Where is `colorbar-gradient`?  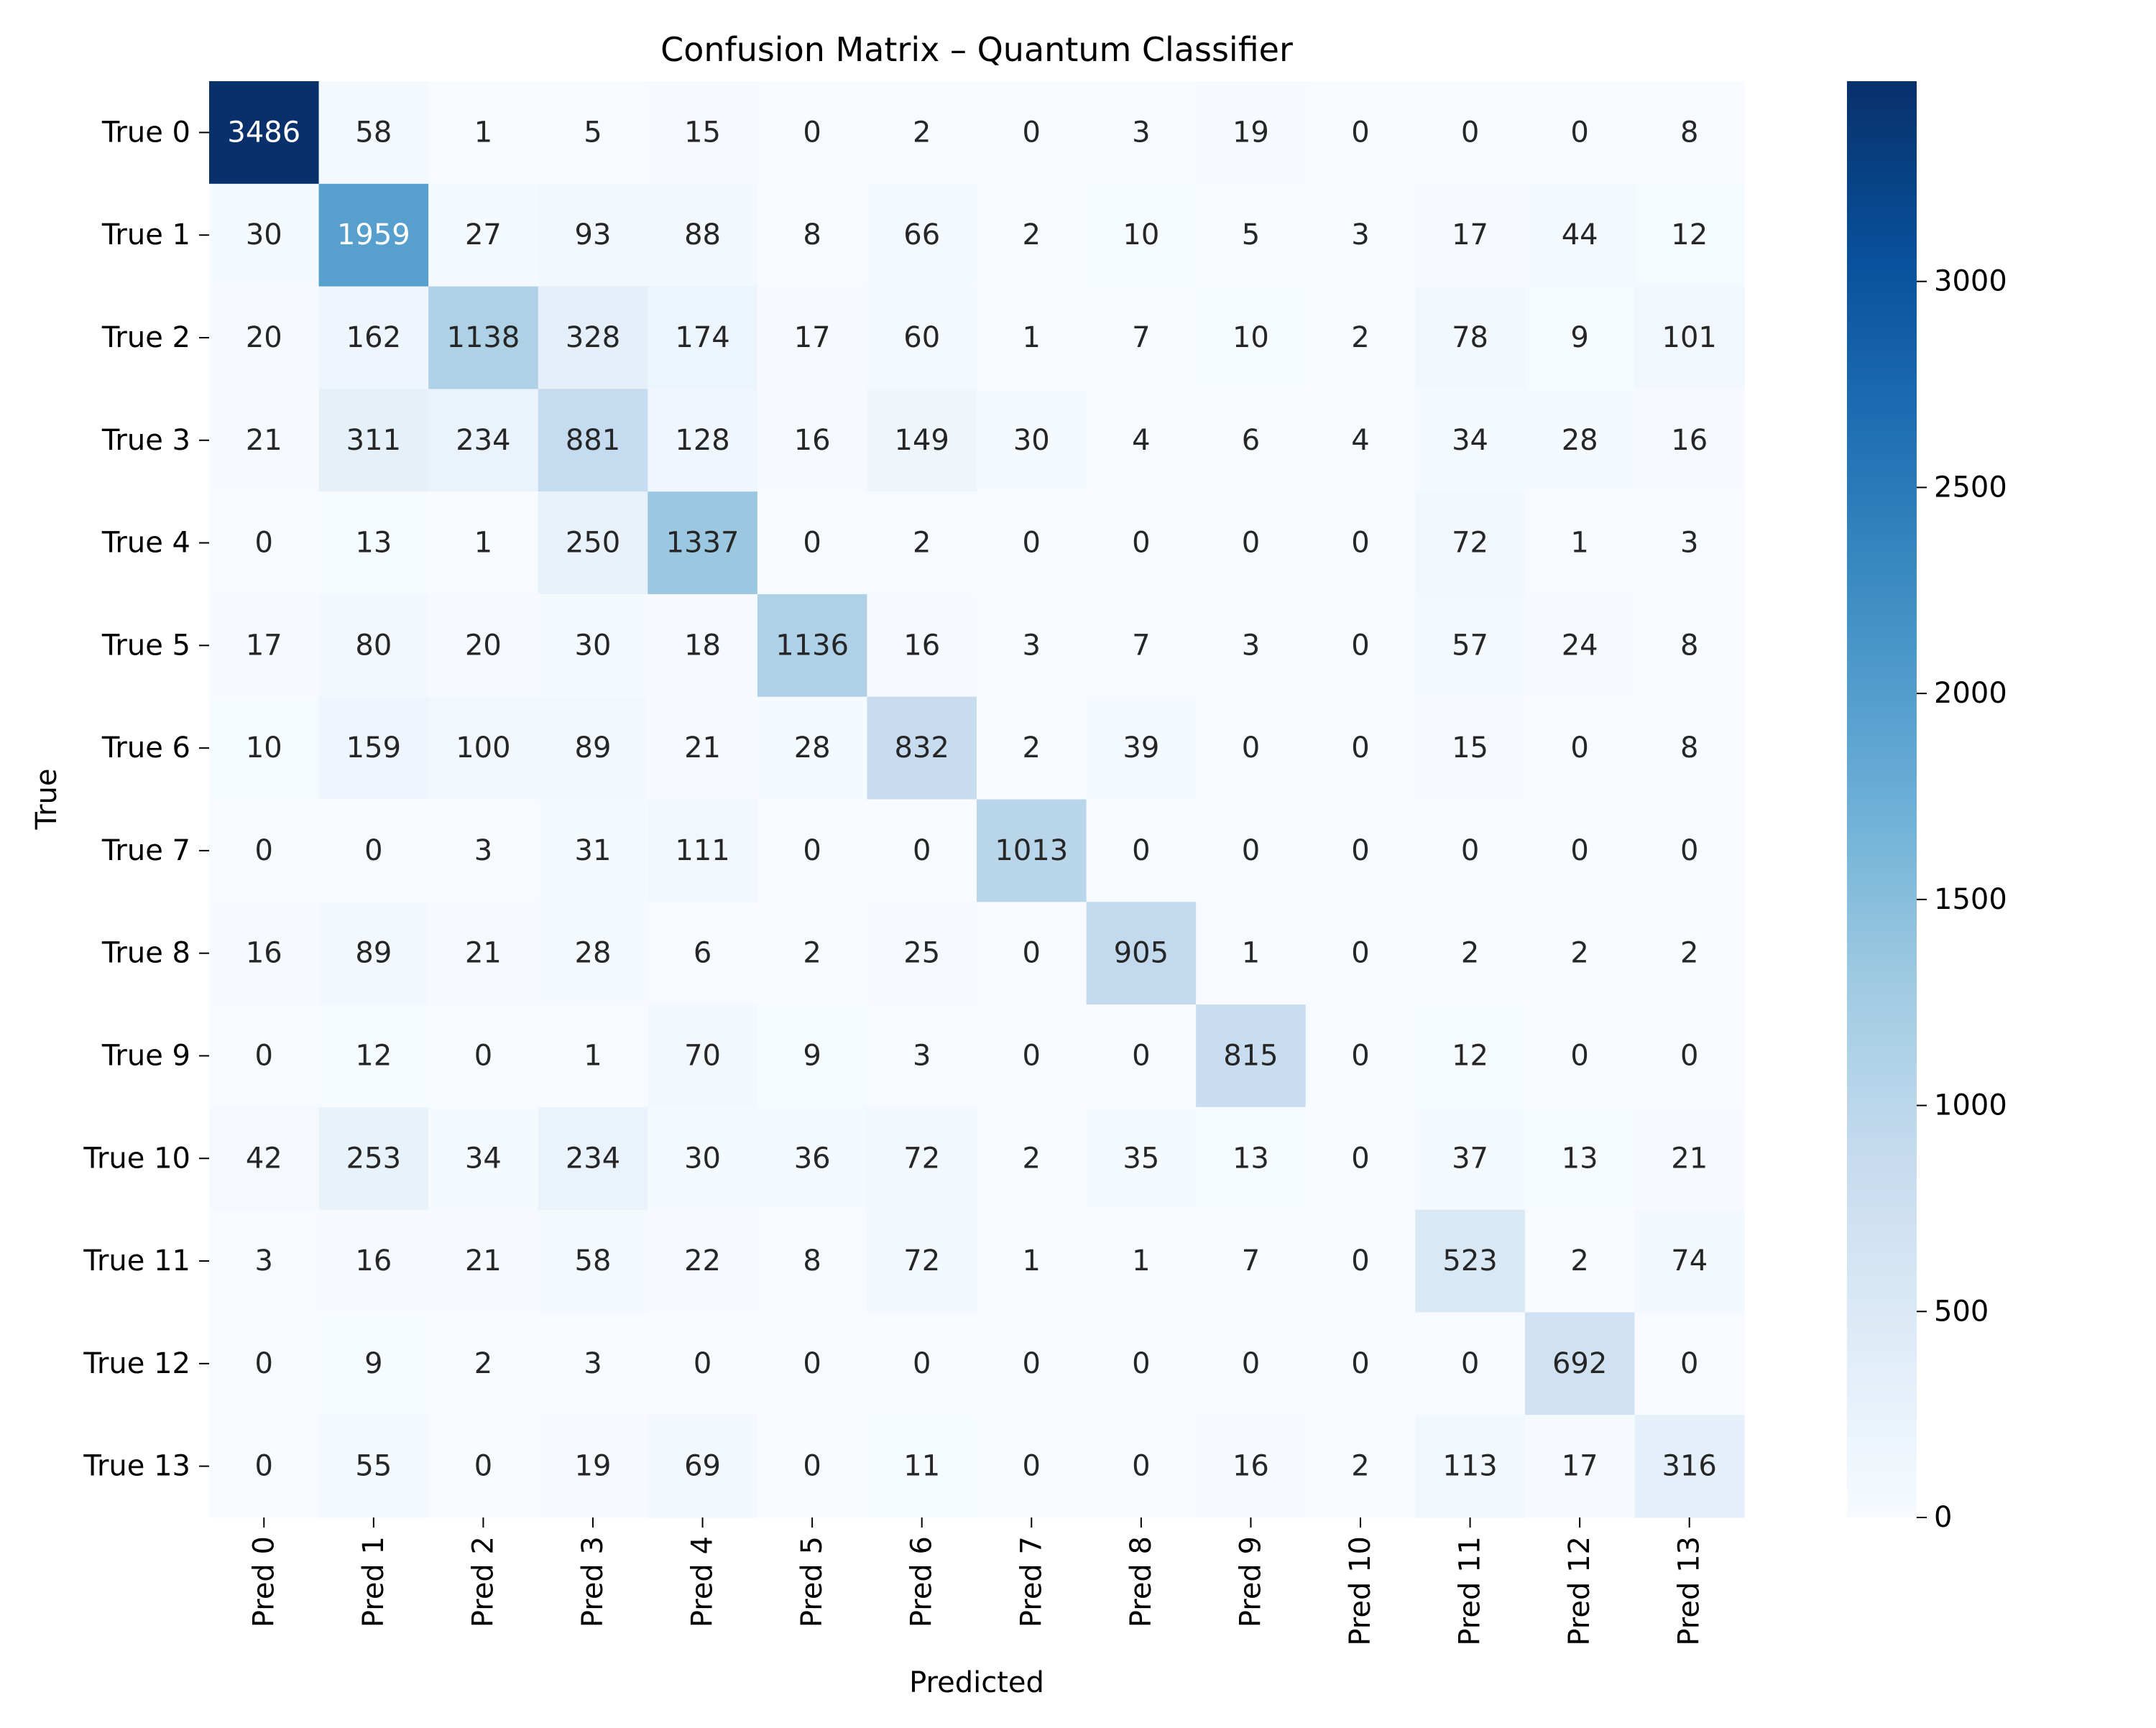 colorbar-gradient is located at coordinates (1882, 799).